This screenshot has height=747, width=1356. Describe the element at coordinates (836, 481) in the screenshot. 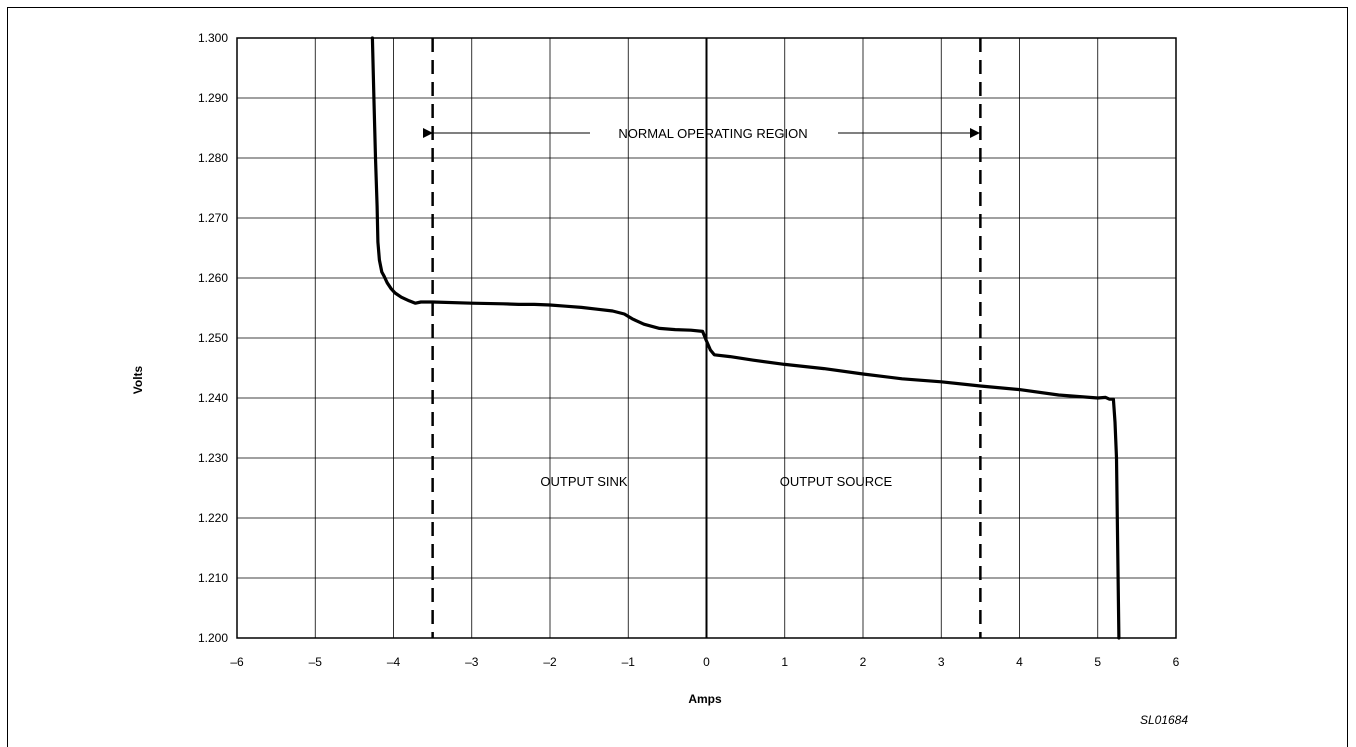

I see `output-source-label: OUTPUT SOURCE` at that location.